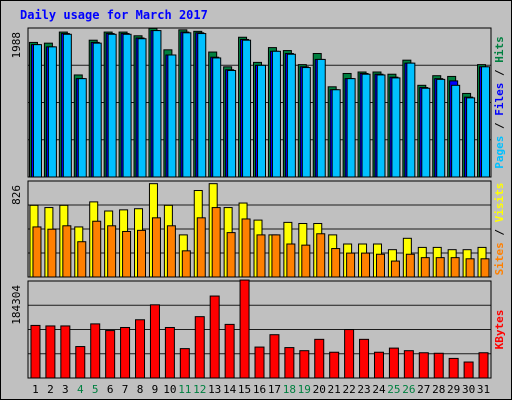 The height and width of the screenshot is (400, 512). I want to click on x-tick-label-1: 1, so click(35, 389).